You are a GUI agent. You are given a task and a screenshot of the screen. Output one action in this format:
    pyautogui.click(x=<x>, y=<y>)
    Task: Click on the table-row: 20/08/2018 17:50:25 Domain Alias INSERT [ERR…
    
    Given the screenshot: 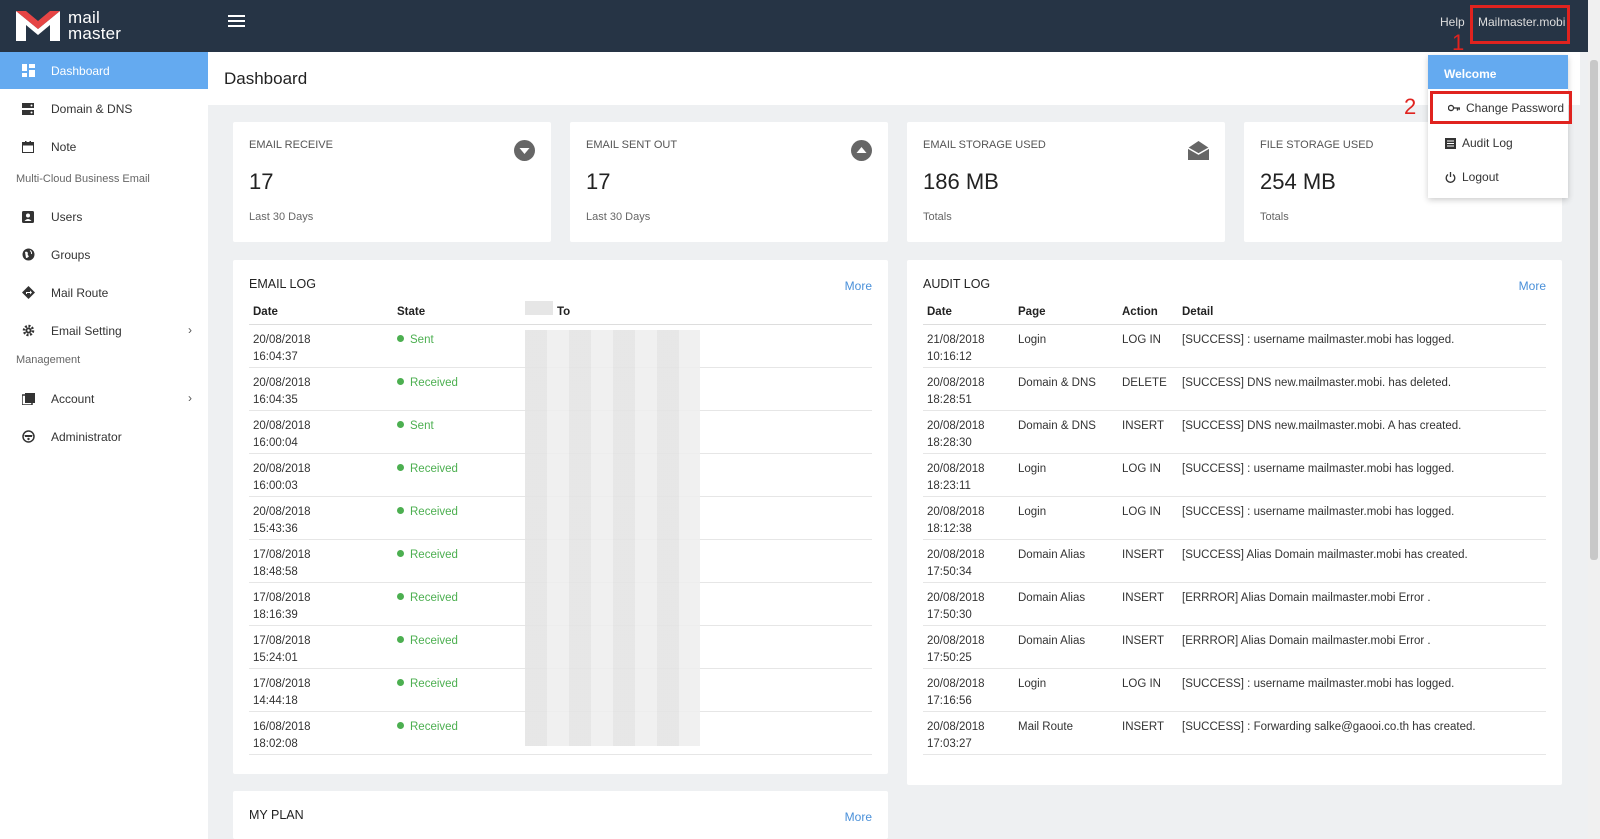 What is the action you would take?
    pyautogui.click(x=1234, y=647)
    